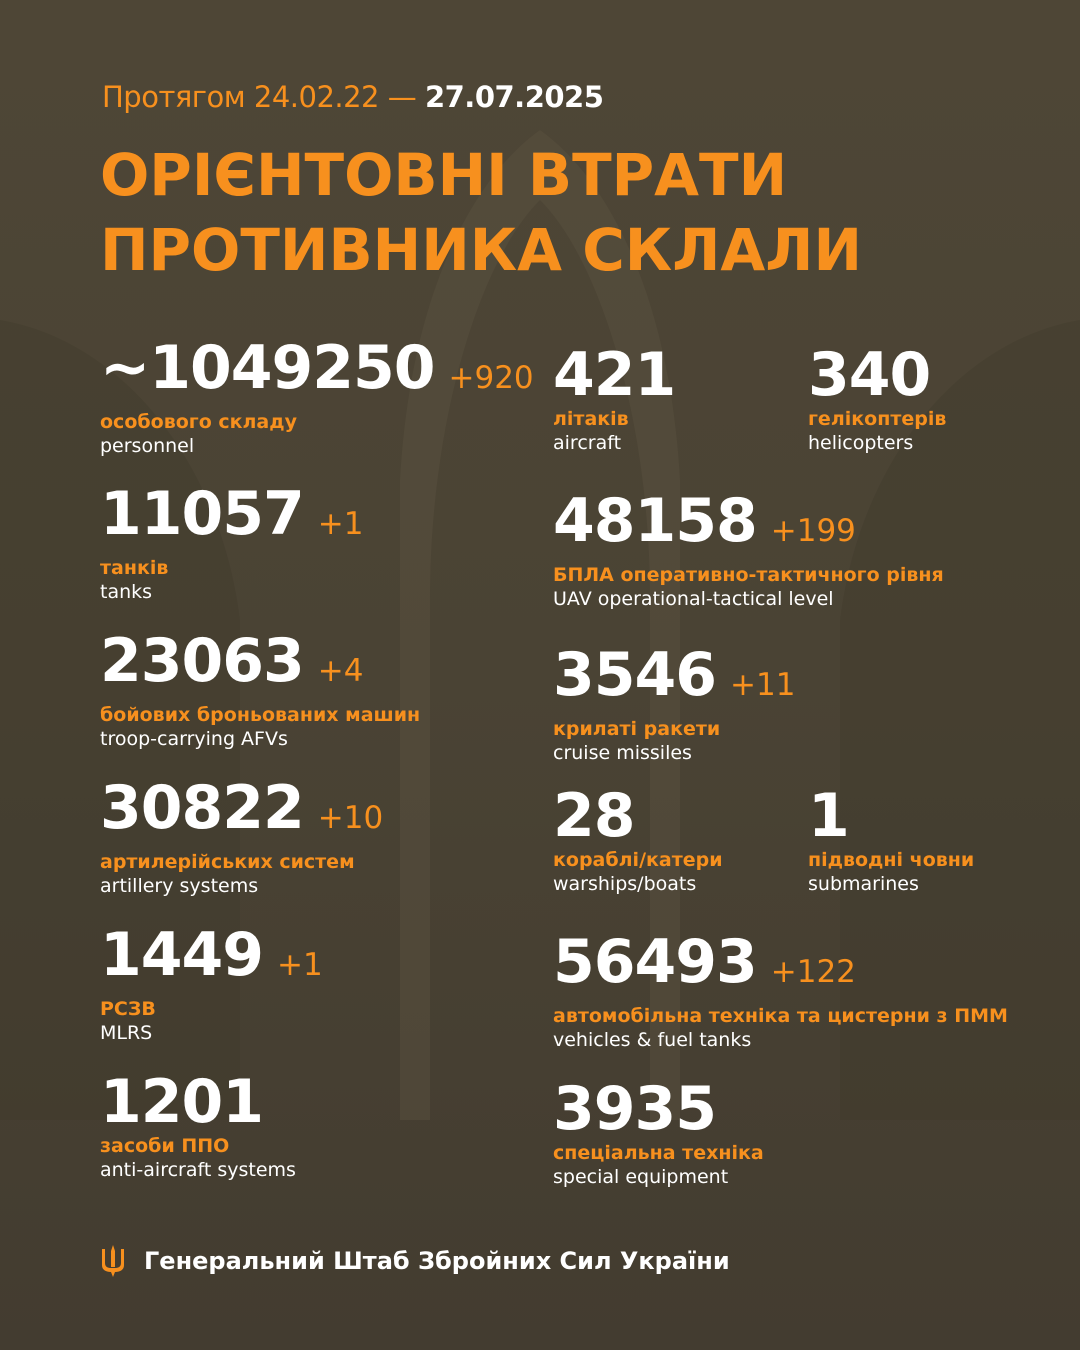 The image size is (1080, 1350). Describe the element at coordinates (350, 818) in the screenshot. I see `stat-delta: +10` at that location.